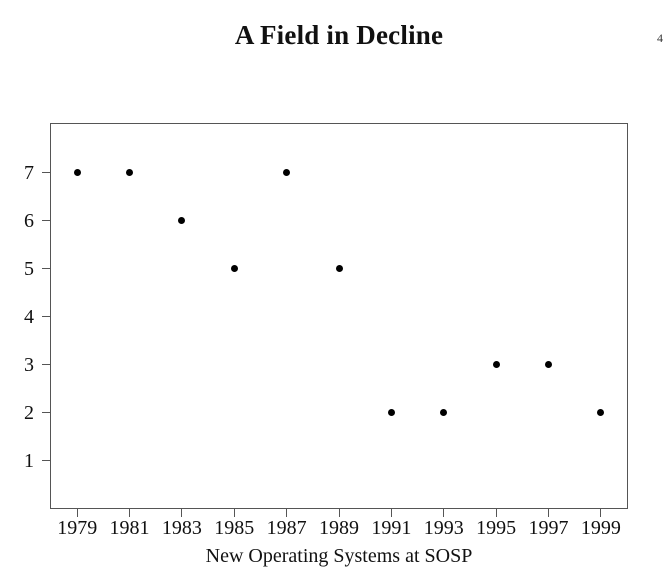 The image size is (666, 583). Describe the element at coordinates (29, 461) in the screenshot. I see `y-tick-label: 1` at that location.